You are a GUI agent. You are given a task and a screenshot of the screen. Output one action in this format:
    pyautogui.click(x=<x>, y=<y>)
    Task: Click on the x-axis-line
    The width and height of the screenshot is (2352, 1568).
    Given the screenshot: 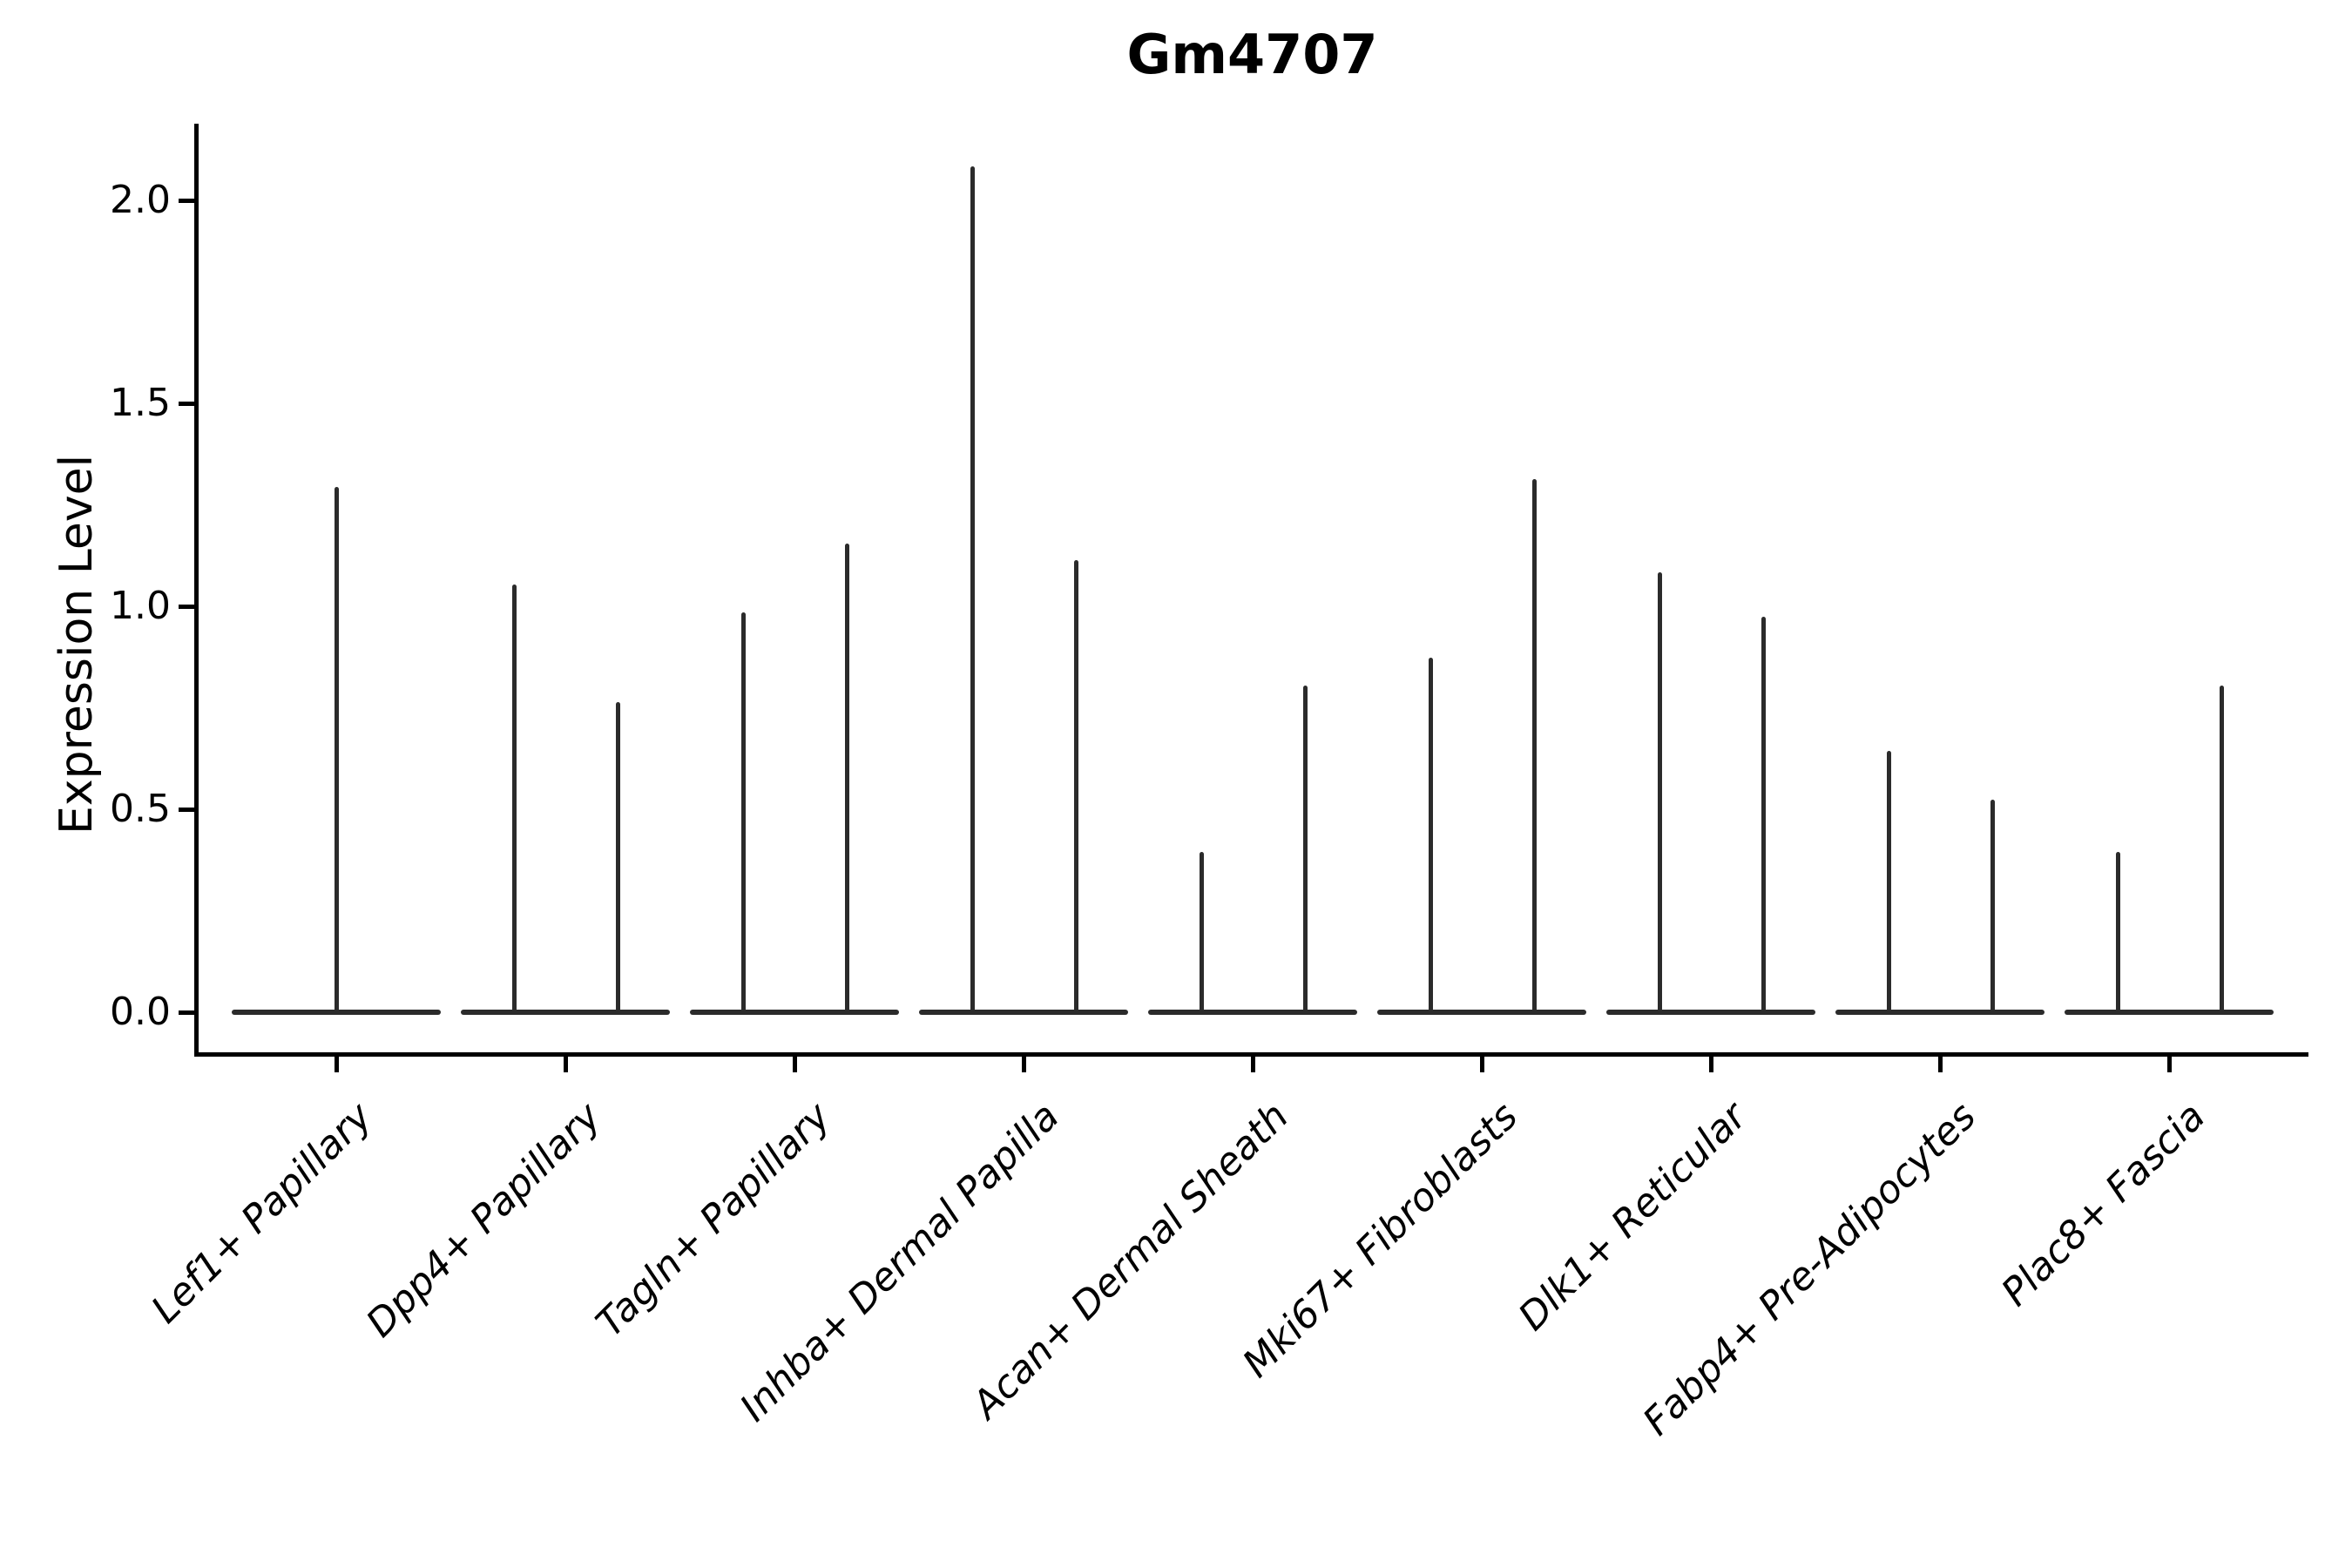 What is the action you would take?
    pyautogui.click(x=1251, y=1054)
    